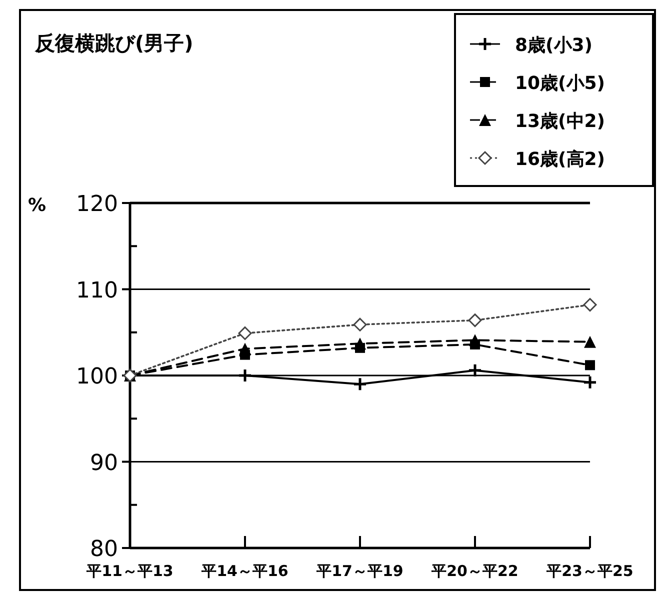 The image size is (668, 606). What do you see at coordinates (554, 45) in the screenshot?
I see `legend-label: 8歳(小3)` at bounding box center [554, 45].